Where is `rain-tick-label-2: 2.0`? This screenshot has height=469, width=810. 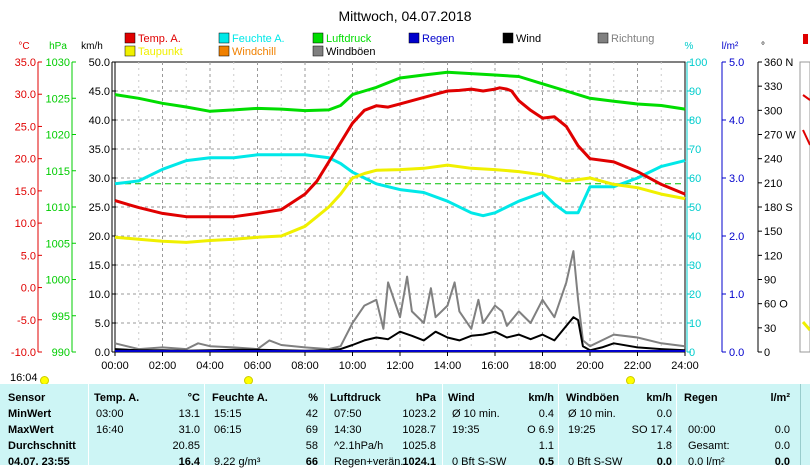 rain-tick-label-2: 2.0 is located at coordinates (736, 237).